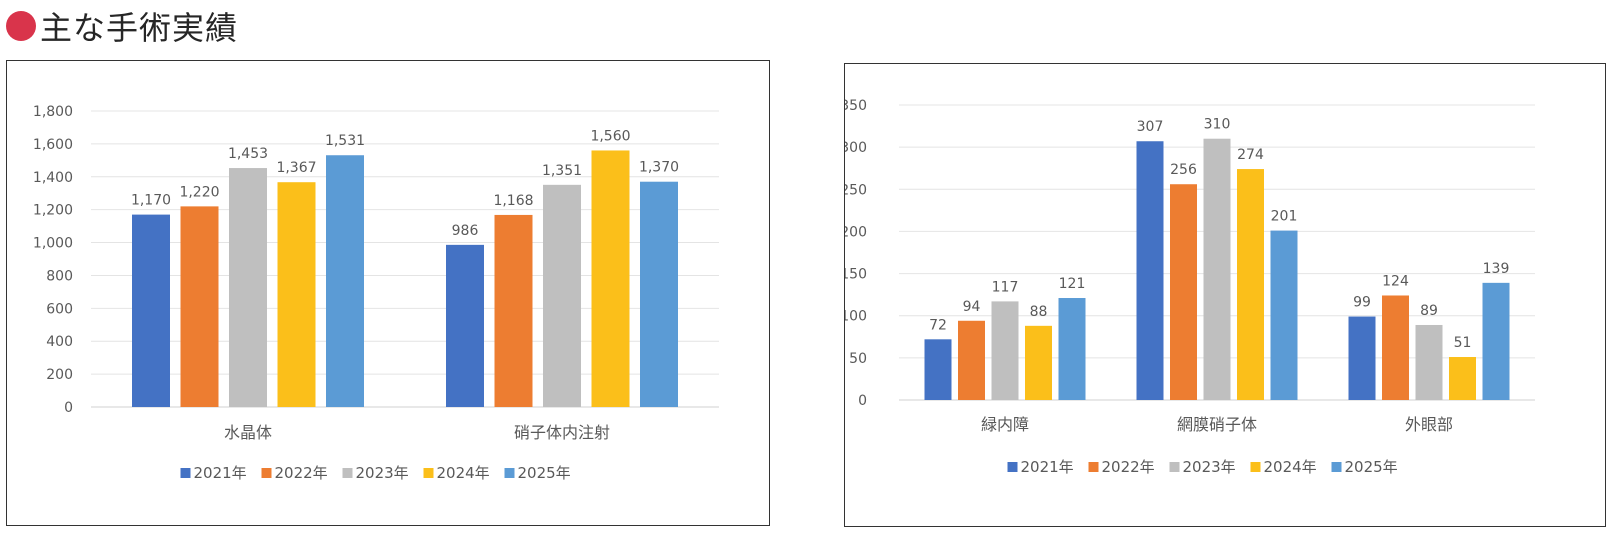 The height and width of the screenshot is (534, 1612). I want to click on data-label: 307, so click(1150, 127).